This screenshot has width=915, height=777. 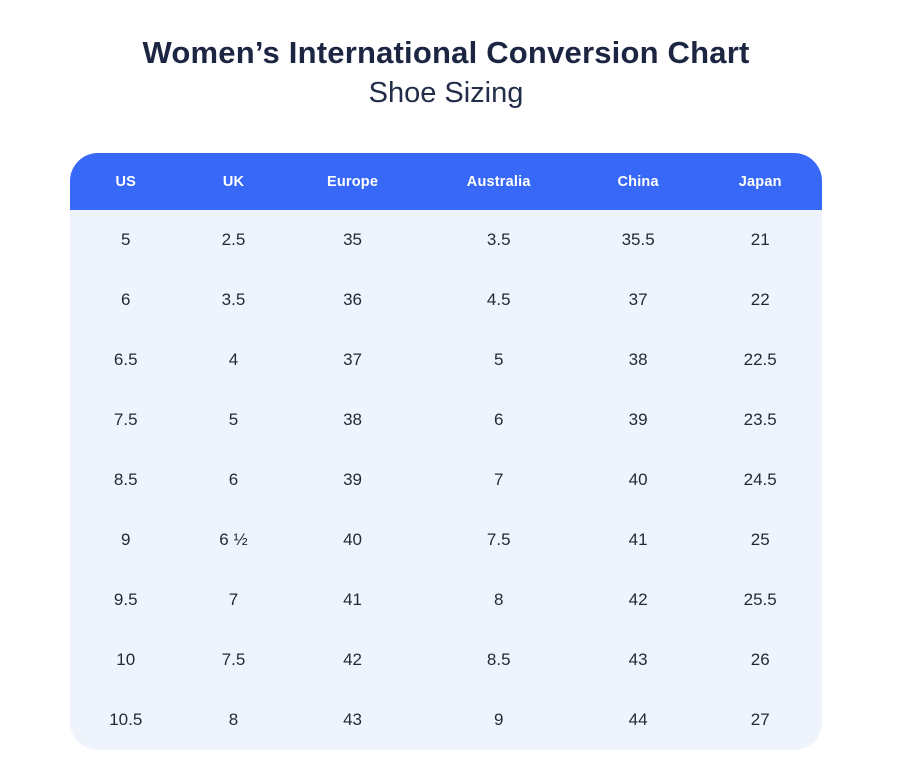 What do you see at coordinates (446, 420) in the screenshot?
I see `table-row: 7.5 5 38 6 39 23.5` at bounding box center [446, 420].